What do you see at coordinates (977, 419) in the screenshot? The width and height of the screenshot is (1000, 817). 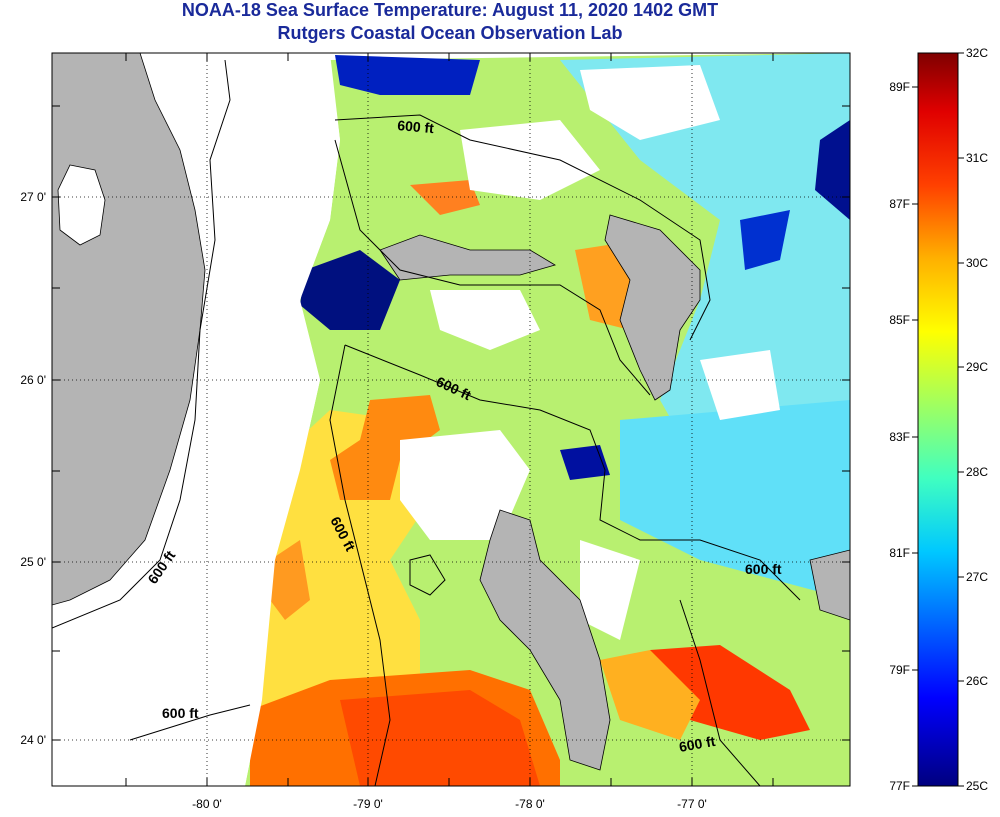 I see `colorbar-celsius-labels: 32C 31C 30C 29C 28C 27C 26C 25C` at bounding box center [977, 419].